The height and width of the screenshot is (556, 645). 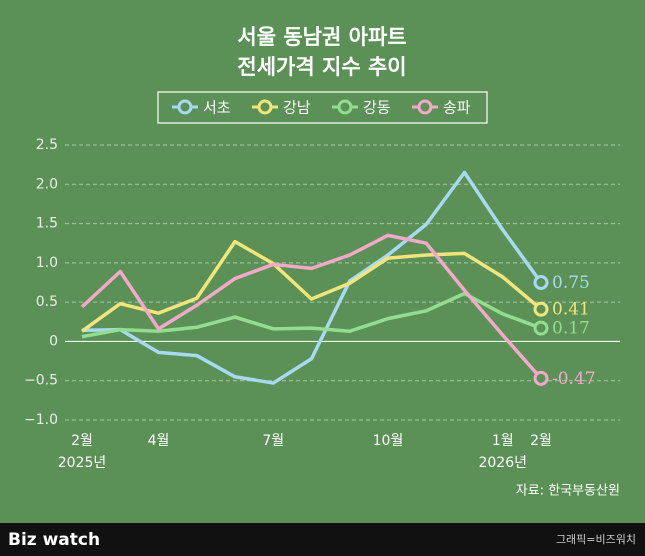 What do you see at coordinates (217, 108) in the screenshot?
I see `legend-label: 서초` at bounding box center [217, 108].